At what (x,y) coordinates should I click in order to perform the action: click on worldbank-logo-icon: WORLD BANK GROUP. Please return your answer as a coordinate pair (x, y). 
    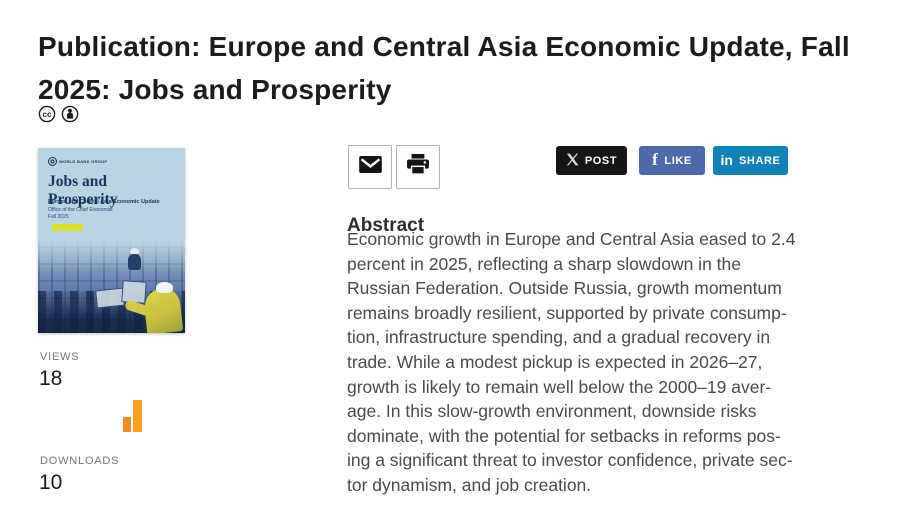
    Looking at the image, I should click on (77, 161).